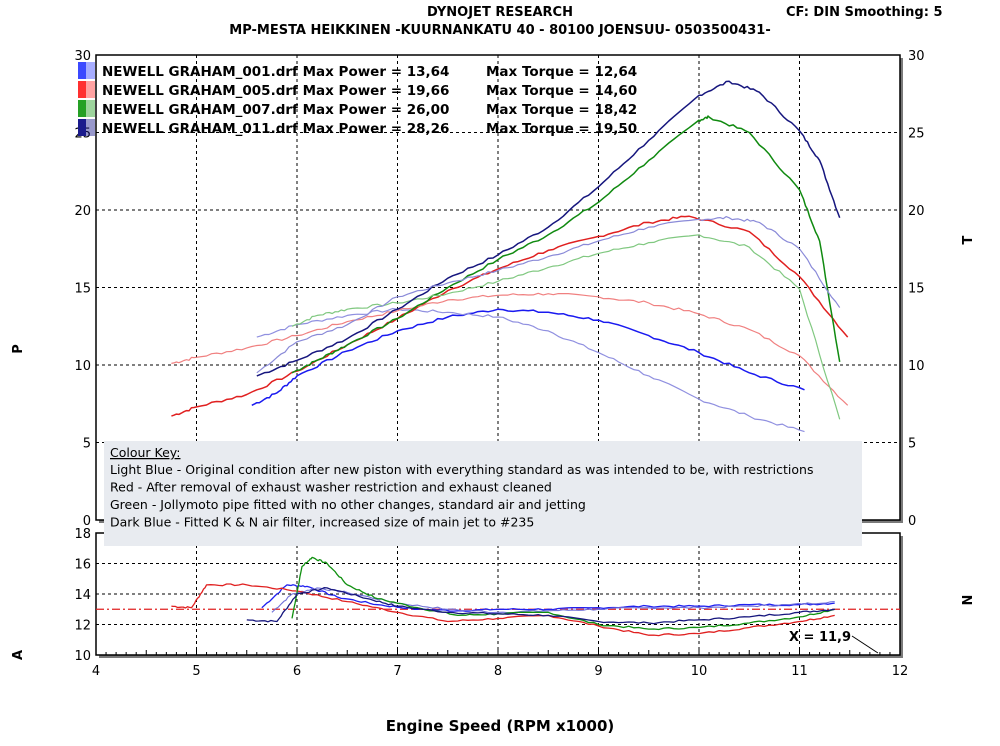 This screenshot has width=1000, height=746. What do you see at coordinates (820, 637) in the screenshot?
I see `cursor-readout: X = 11,9` at bounding box center [820, 637].